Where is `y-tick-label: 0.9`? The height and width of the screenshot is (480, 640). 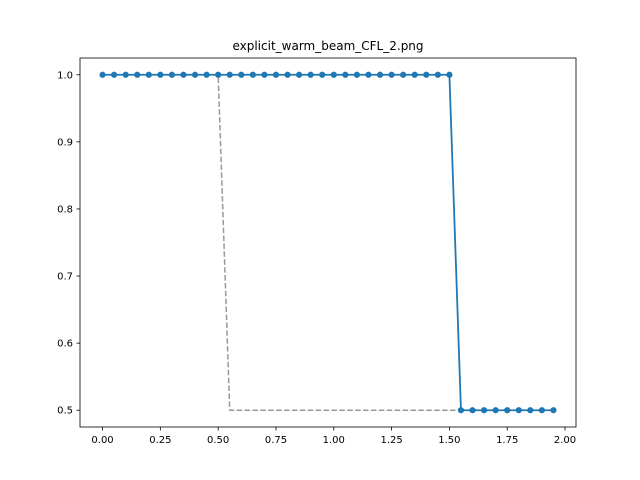 y-tick-label: 0.9 is located at coordinates (65, 142).